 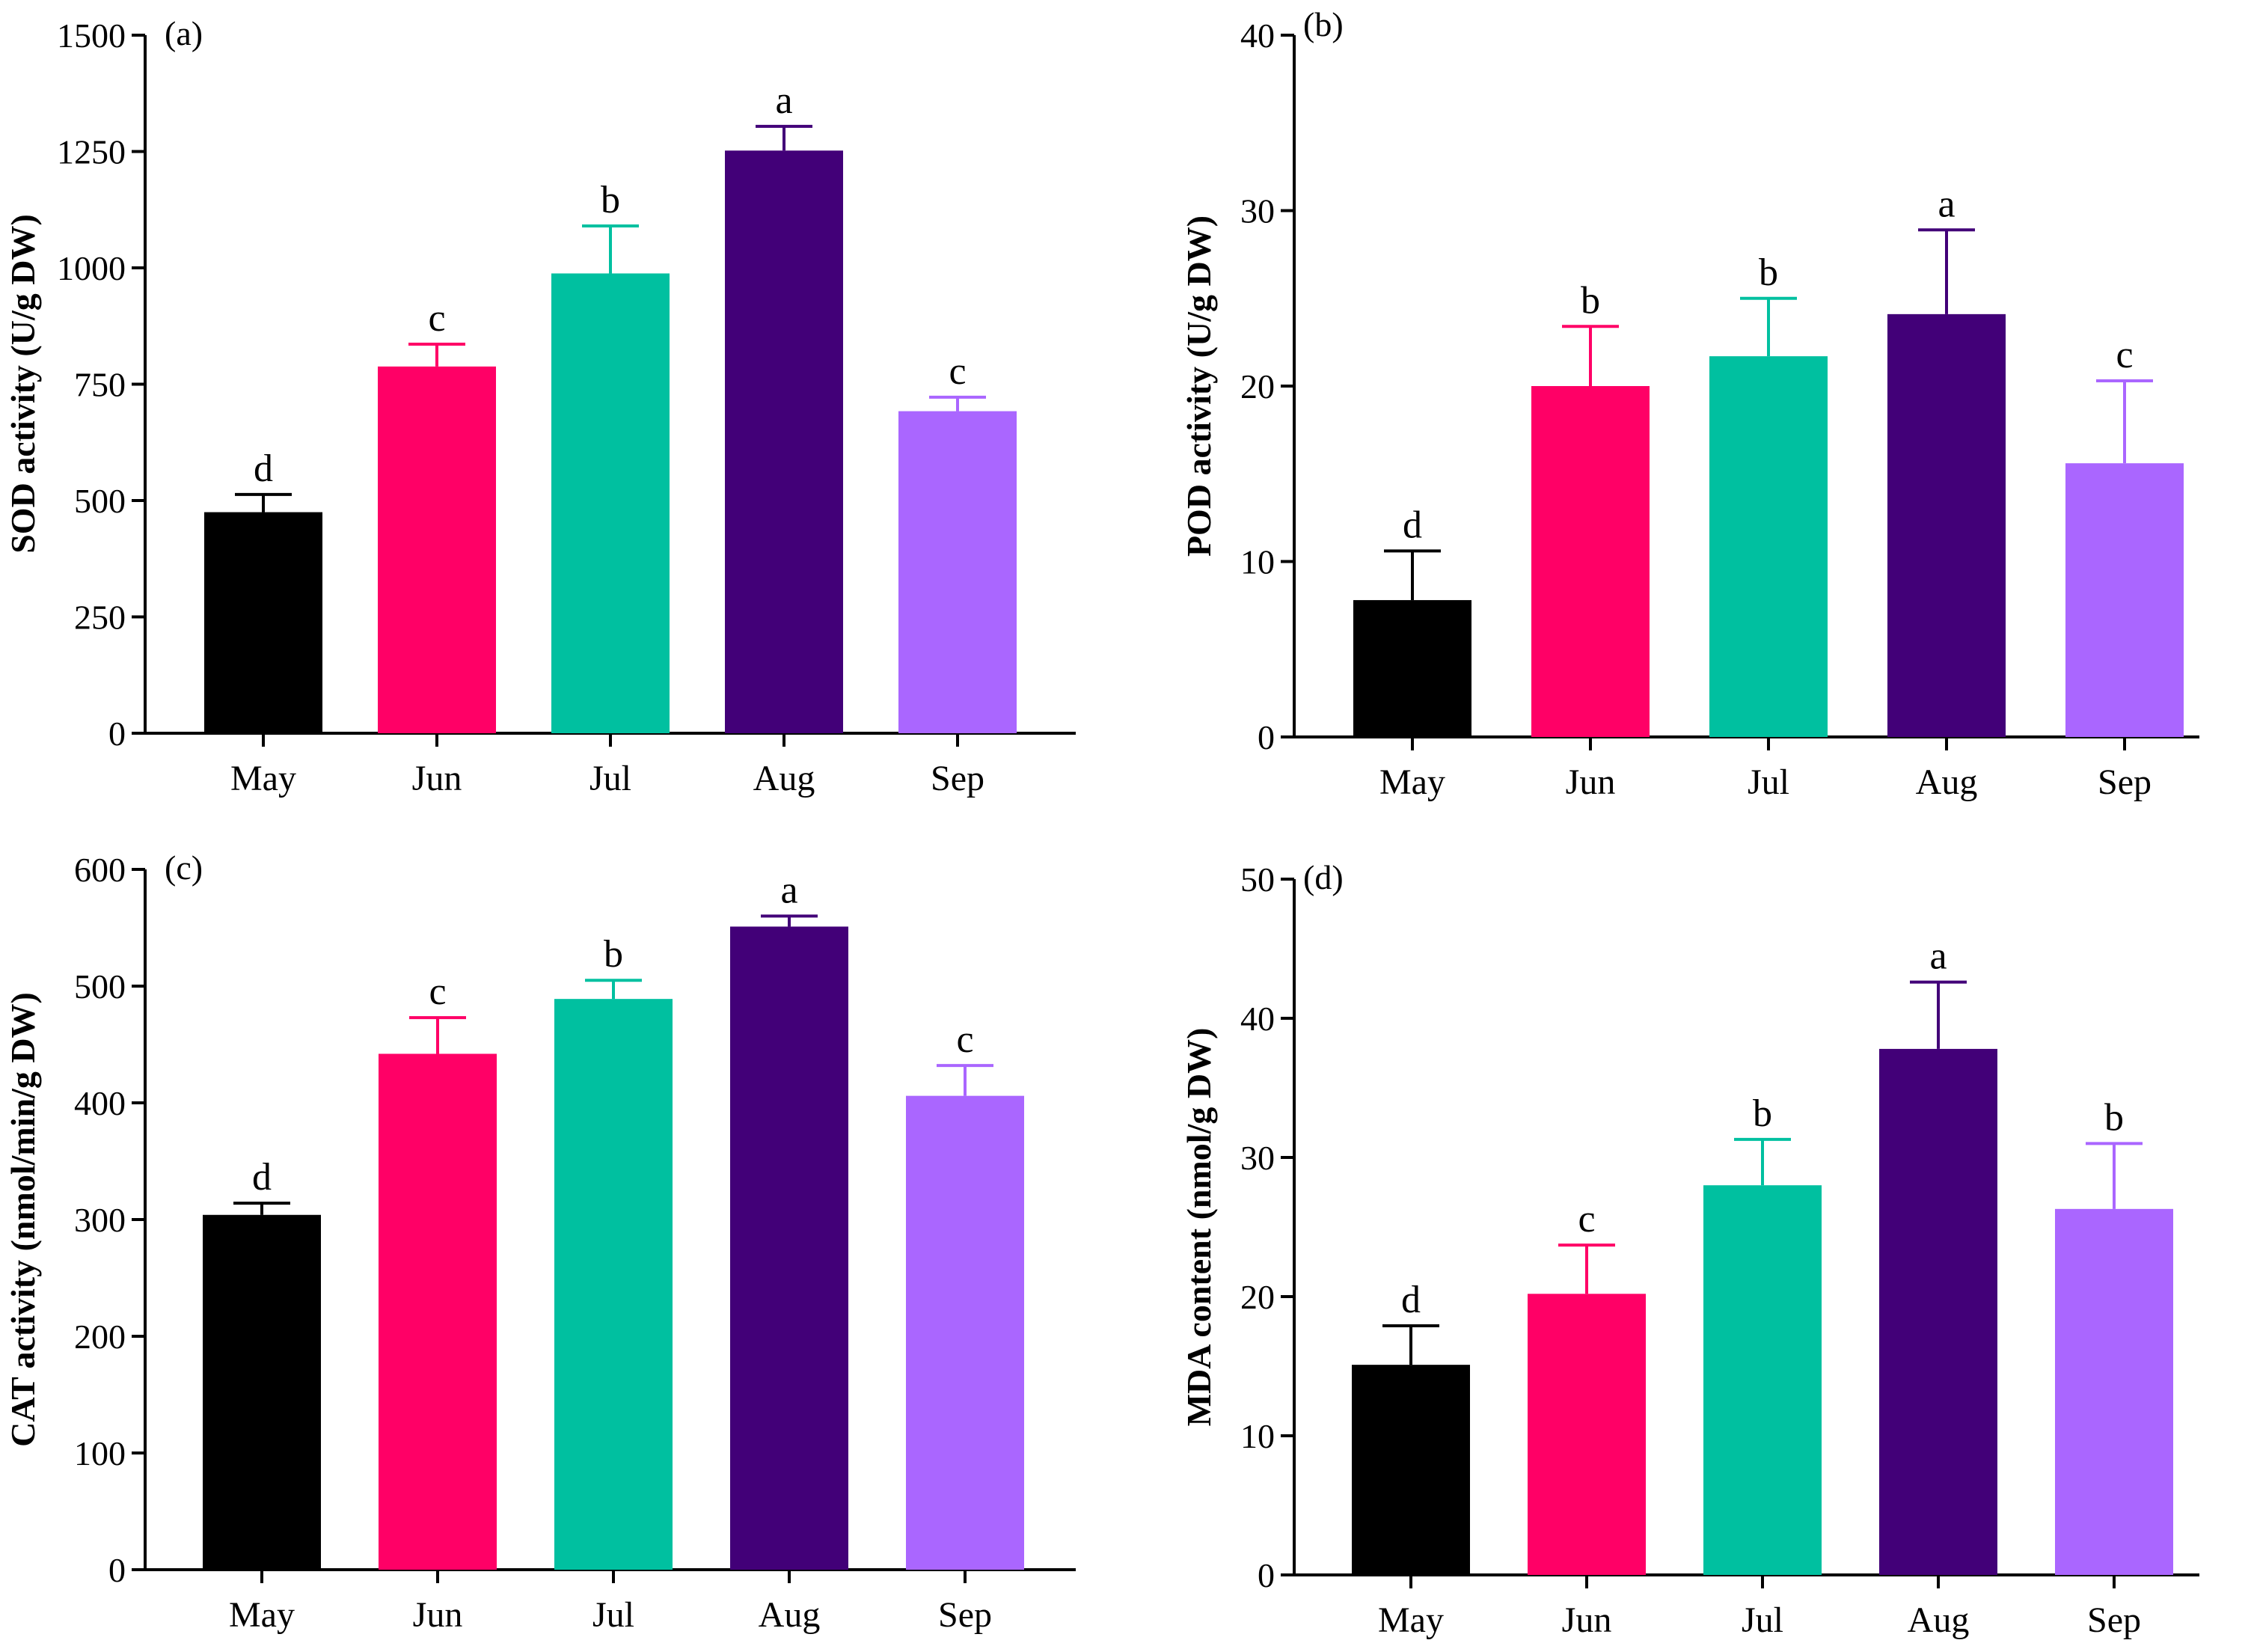 I want to click on panel-label: (a), so click(x=184, y=33).